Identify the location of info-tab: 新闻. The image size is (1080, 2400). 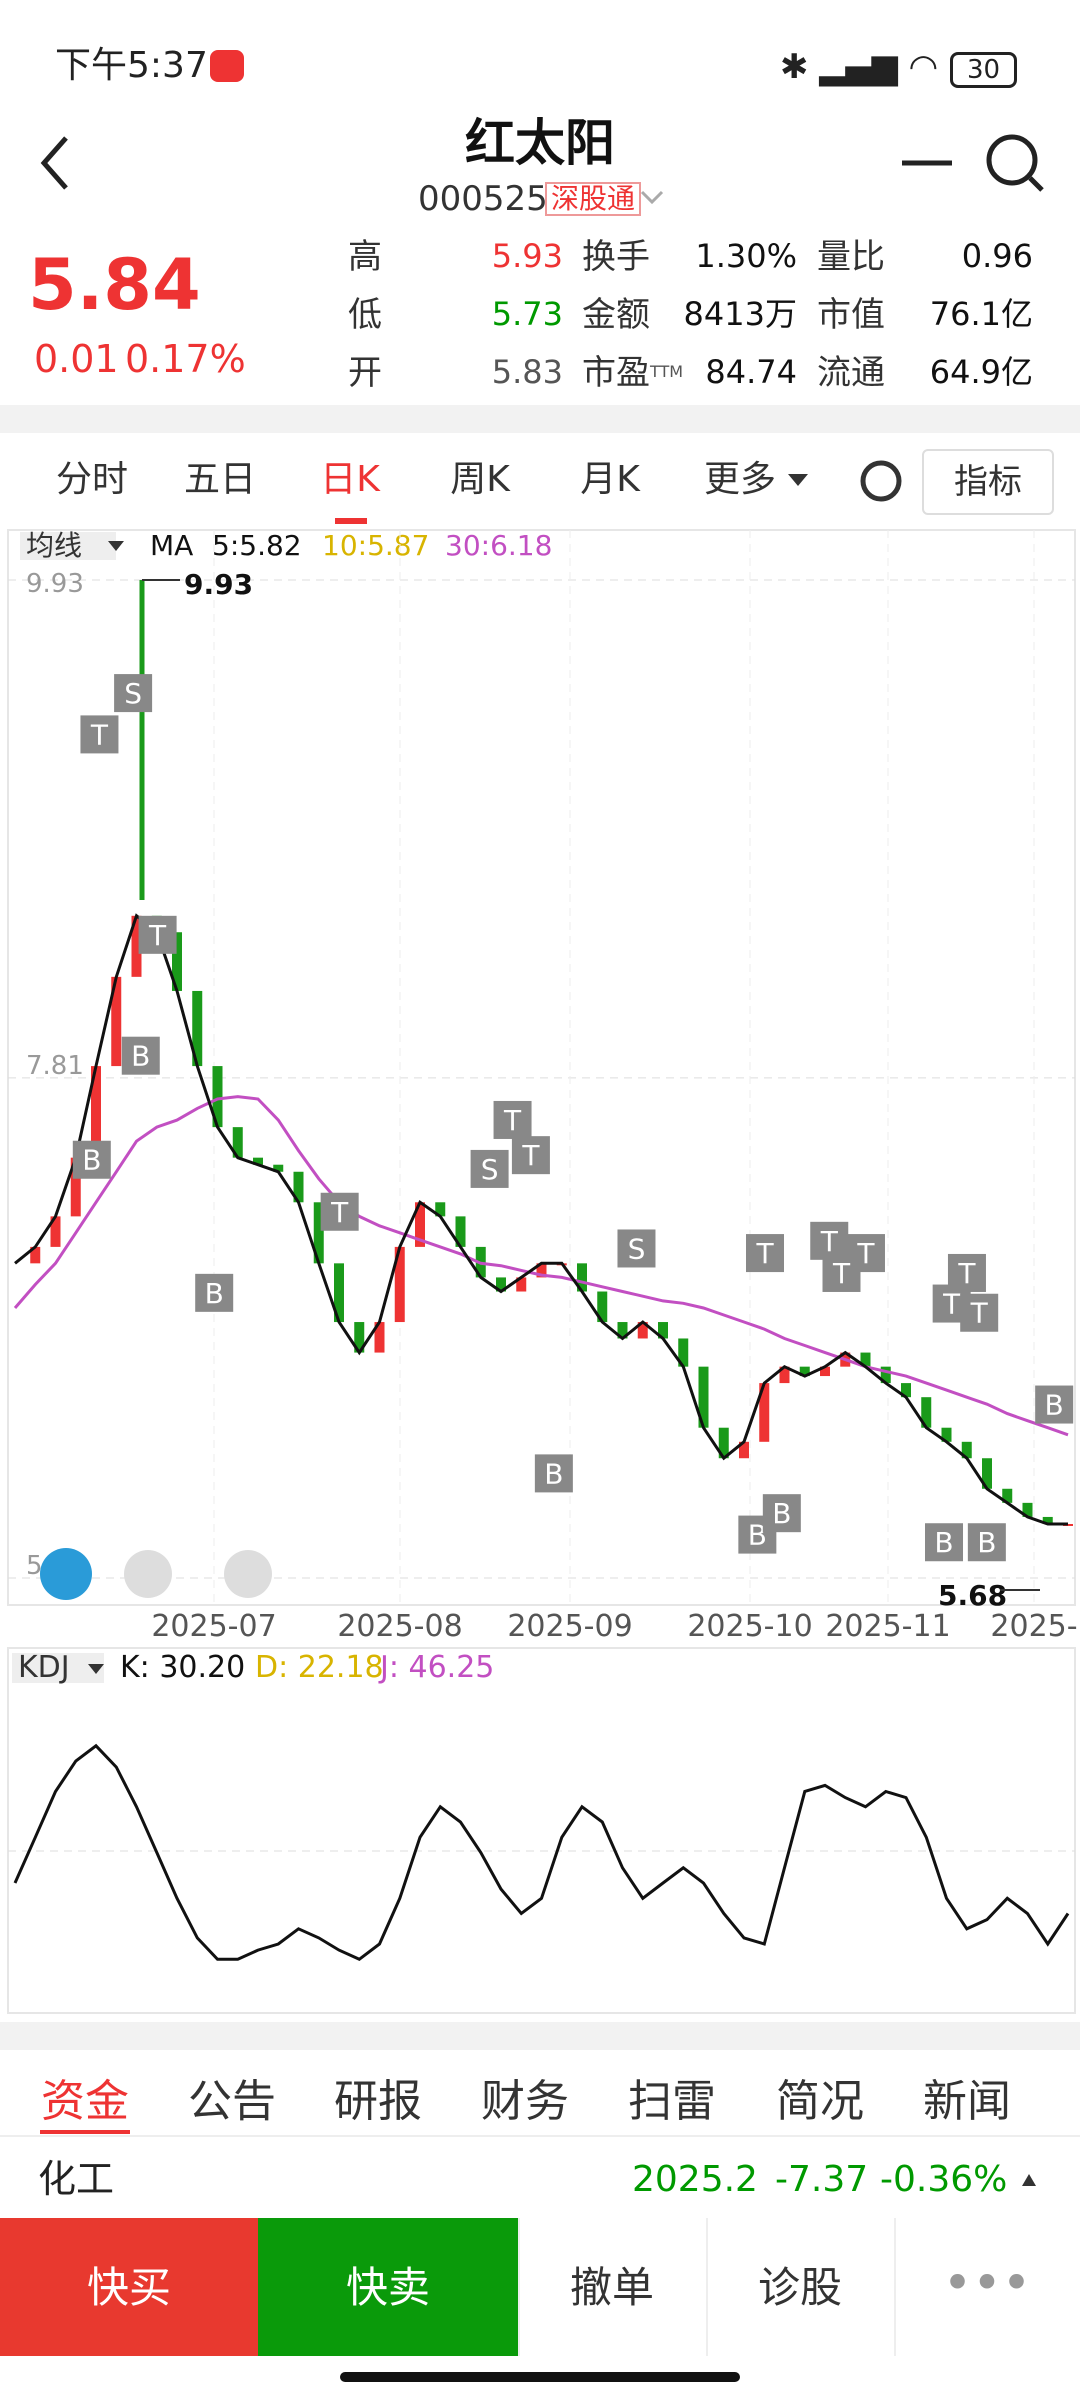
(967, 2101).